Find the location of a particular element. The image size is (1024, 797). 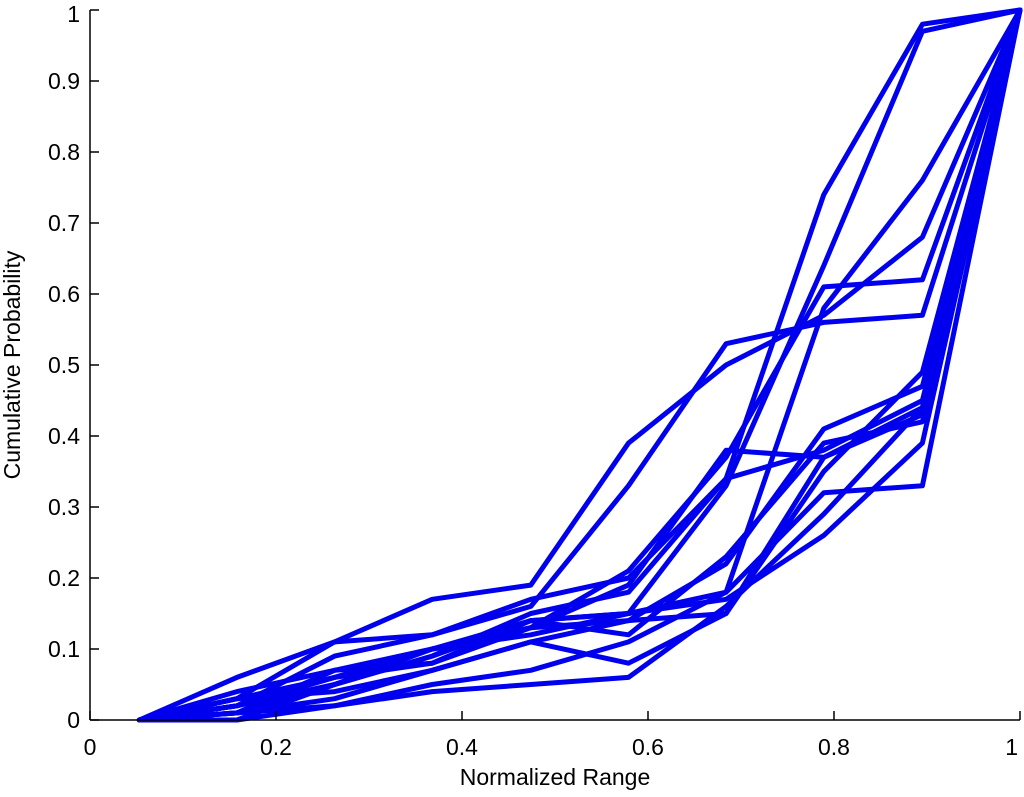

x-ticks: 0 0.2 0.4 0.6 0.8 1 is located at coordinates (552, 735).